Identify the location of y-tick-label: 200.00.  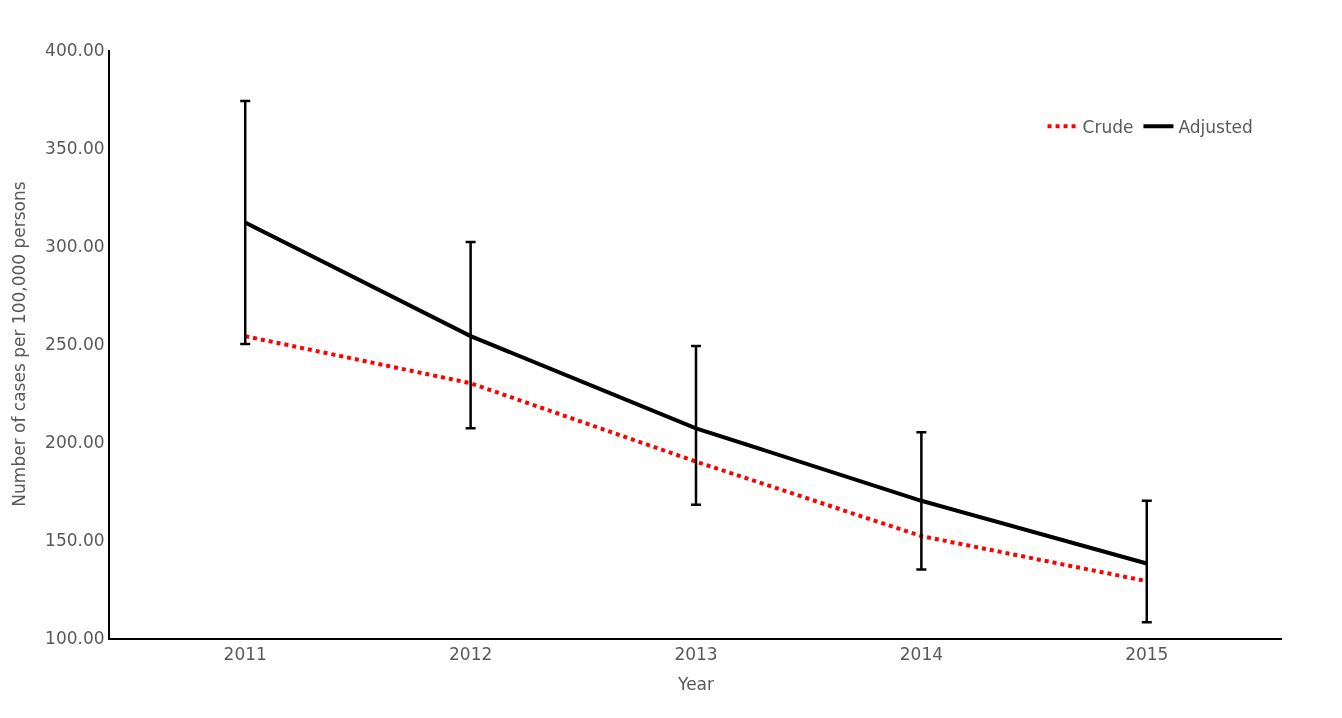
(75, 441).